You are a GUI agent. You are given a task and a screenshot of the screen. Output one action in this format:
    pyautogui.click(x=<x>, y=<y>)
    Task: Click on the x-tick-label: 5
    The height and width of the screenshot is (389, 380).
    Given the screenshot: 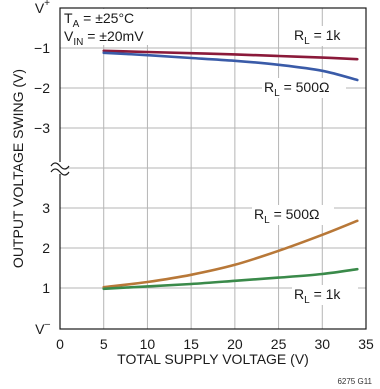 What is the action you would take?
    pyautogui.click(x=104, y=344)
    